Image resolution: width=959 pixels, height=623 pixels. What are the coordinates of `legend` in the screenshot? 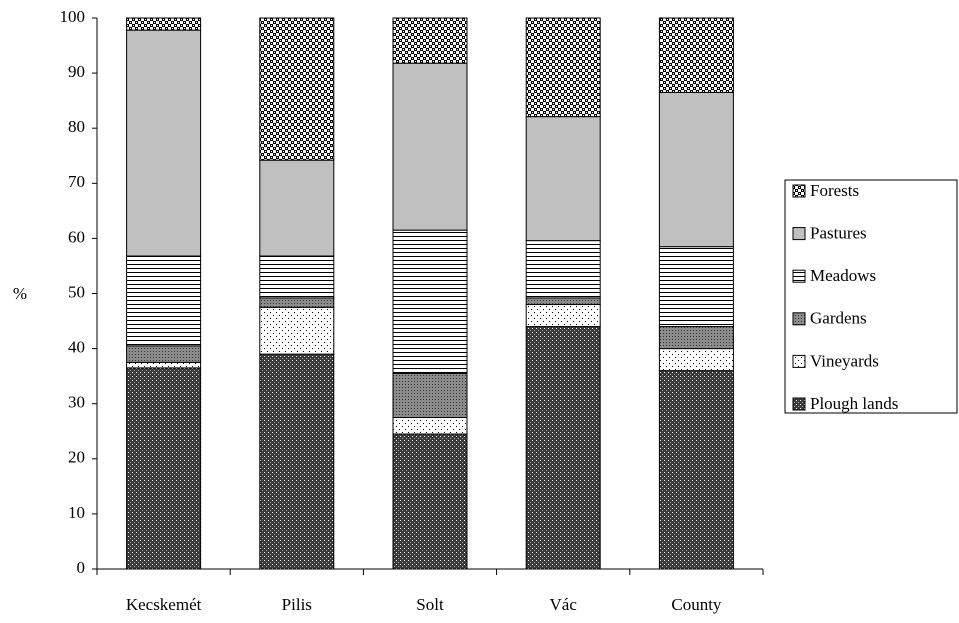 It's located at (871, 296).